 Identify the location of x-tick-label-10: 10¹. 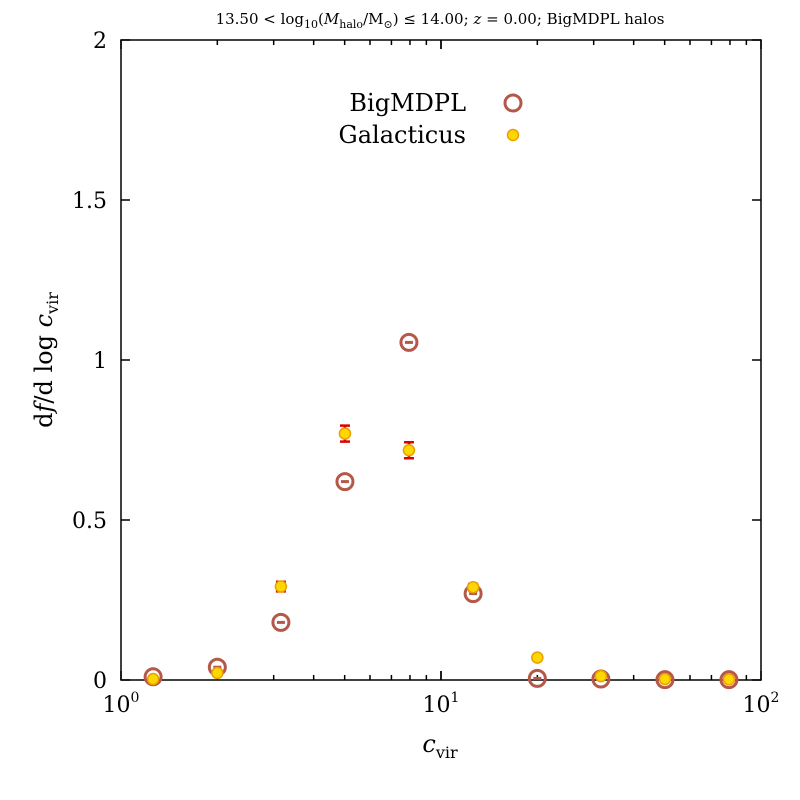
(441, 704).